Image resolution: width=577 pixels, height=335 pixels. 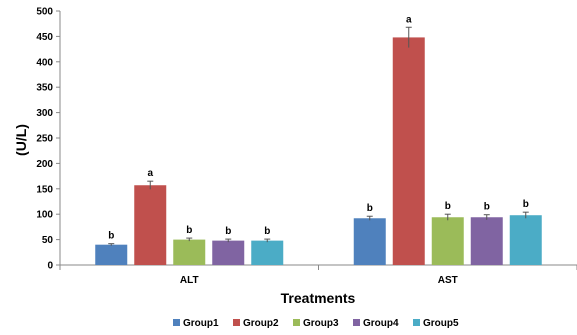 I want to click on x-axis-title: Treatments, so click(x=318, y=298).